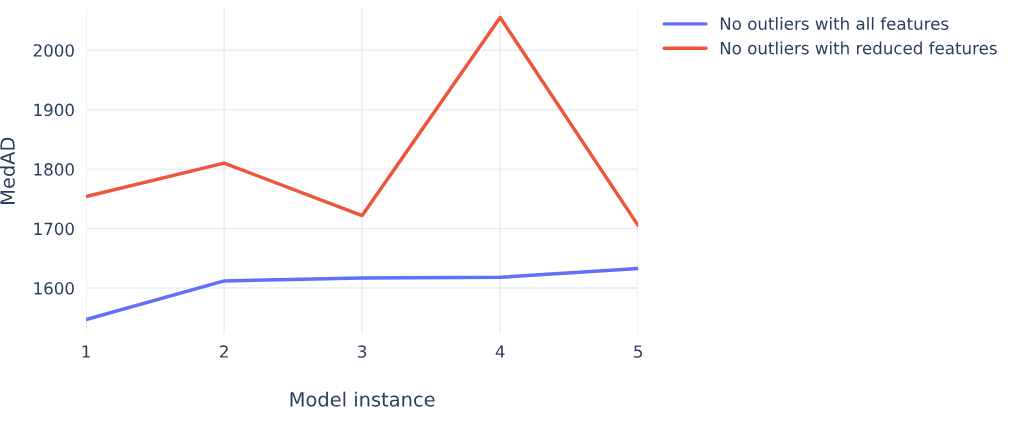 The image size is (1013, 428). Describe the element at coordinates (53, 50) in the screenshot. I see `y-tick-label: 2000` at that location.